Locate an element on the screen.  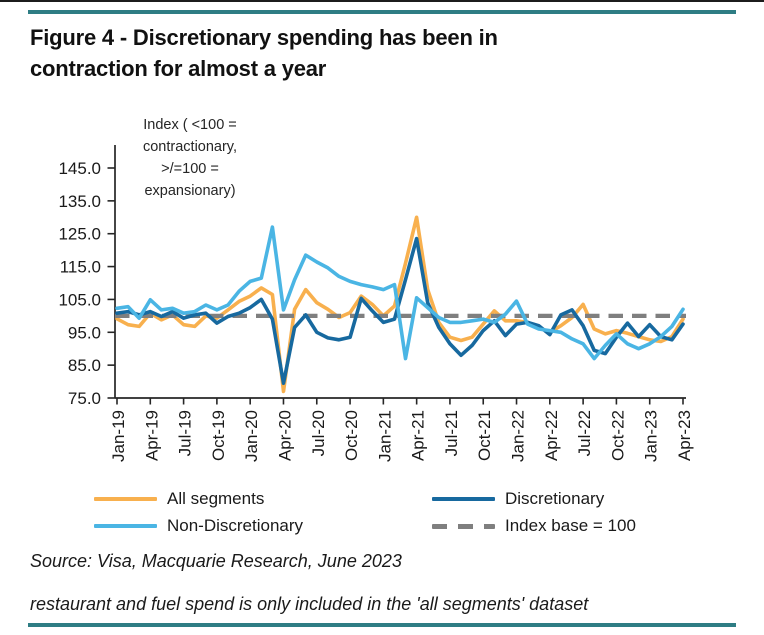
x-tick-label: Apr-22 is located at coordinates (551, 435).